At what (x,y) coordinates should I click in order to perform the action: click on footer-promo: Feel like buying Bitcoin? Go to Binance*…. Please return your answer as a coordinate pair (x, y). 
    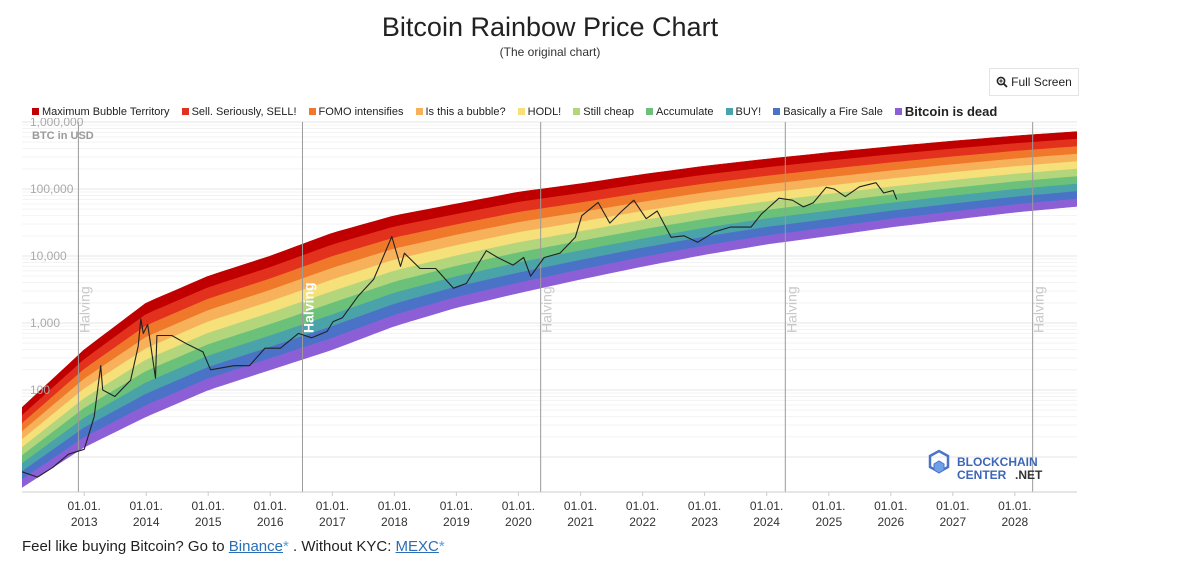
    Looking at the image, I should click on (233, 546).